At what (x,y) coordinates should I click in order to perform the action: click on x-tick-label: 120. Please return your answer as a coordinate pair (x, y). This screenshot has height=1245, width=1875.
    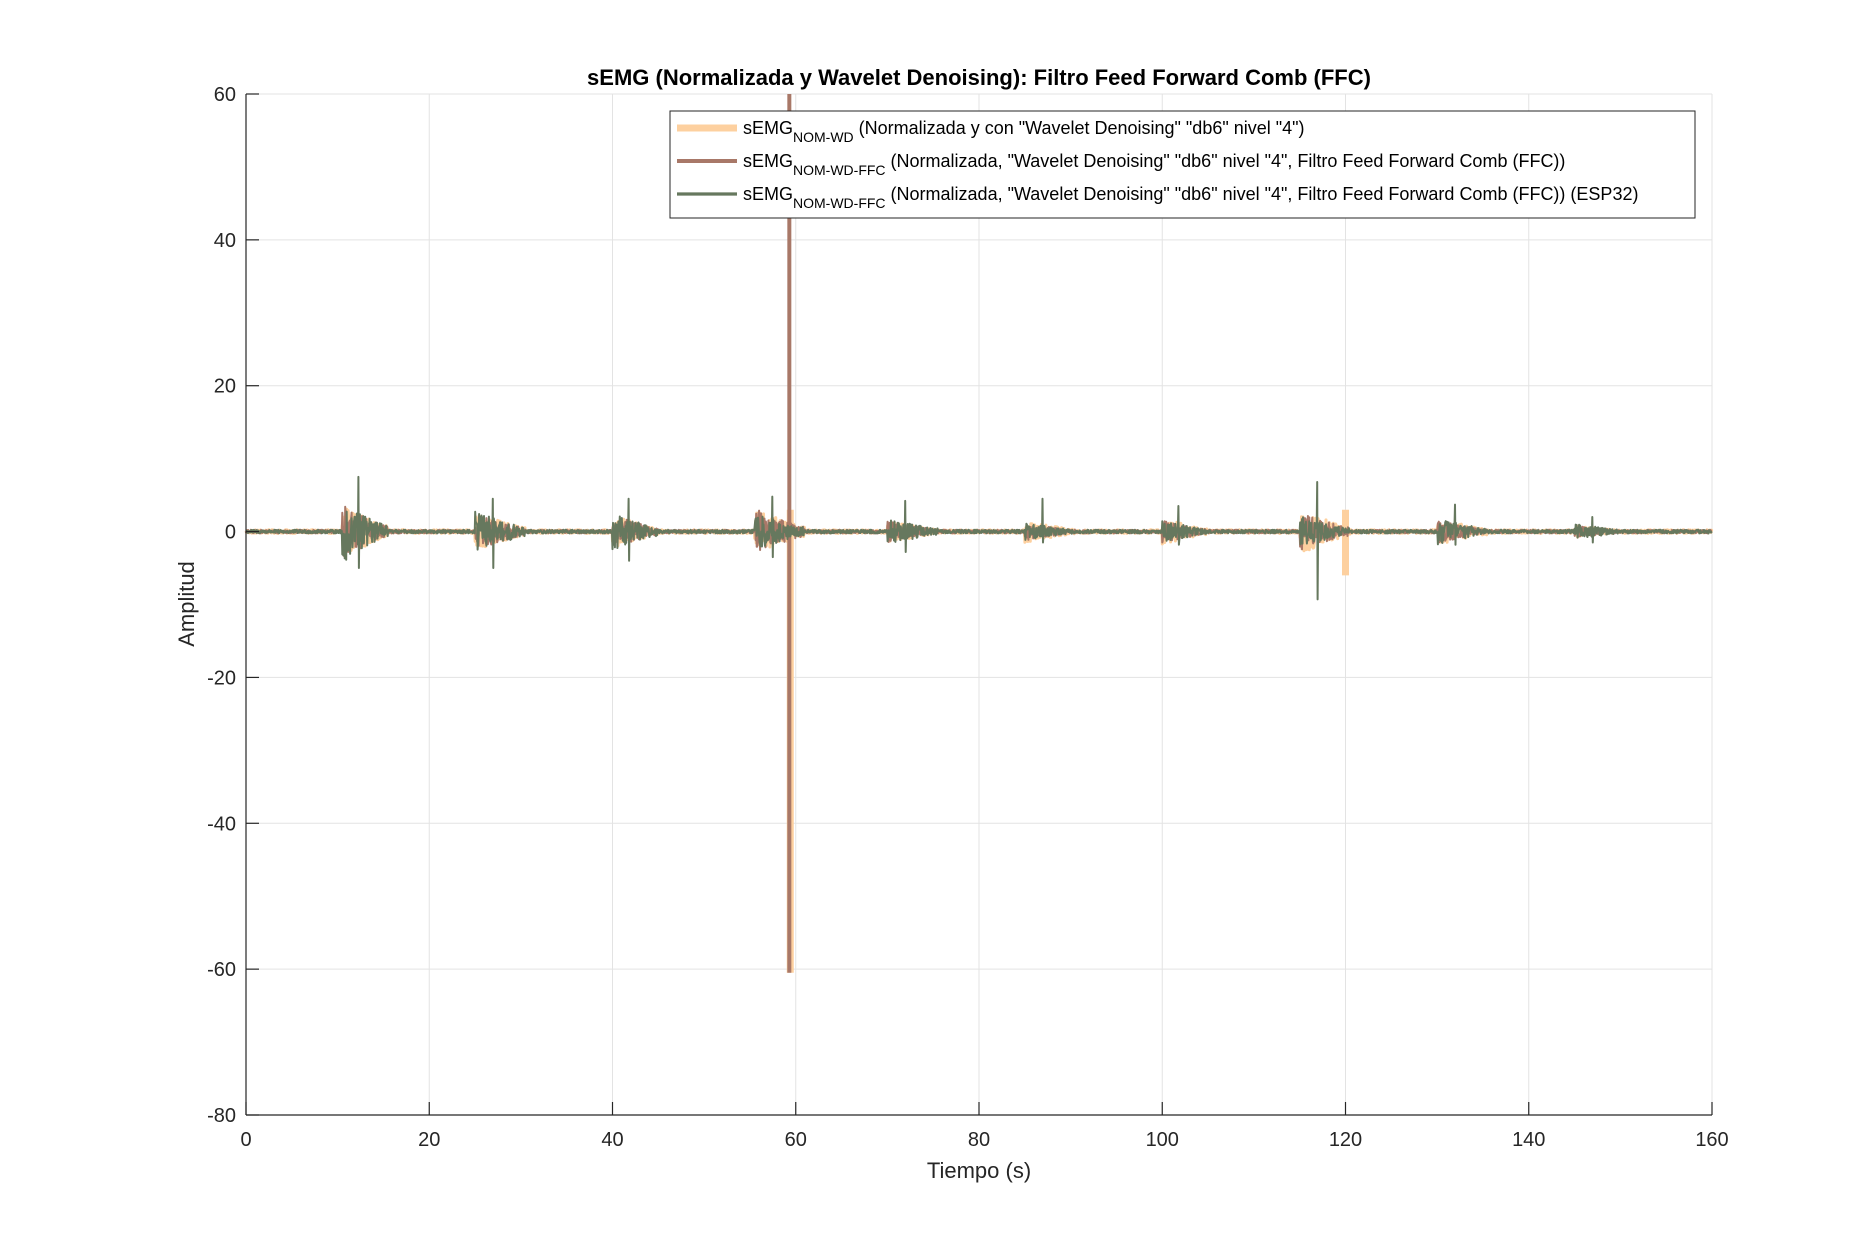
    Looking at the image, I should click on (1345, 1140).